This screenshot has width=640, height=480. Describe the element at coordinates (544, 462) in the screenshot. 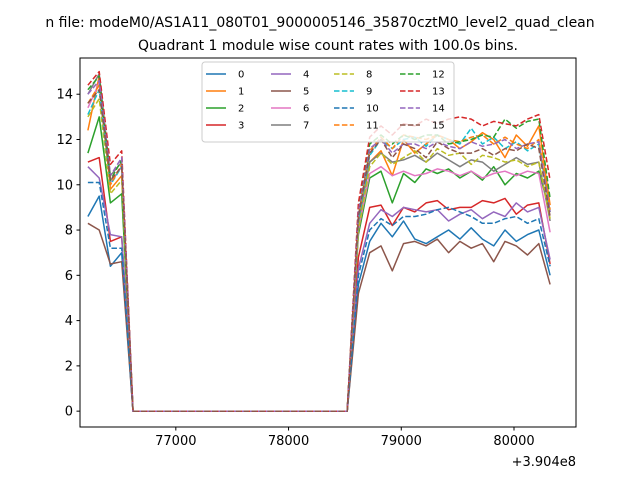

I see `x-offset-text: +3.904e8` at that location.